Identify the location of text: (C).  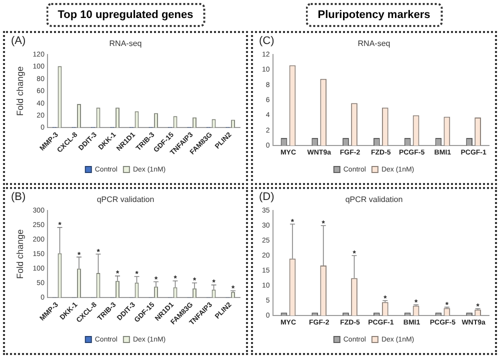
(266, 41).